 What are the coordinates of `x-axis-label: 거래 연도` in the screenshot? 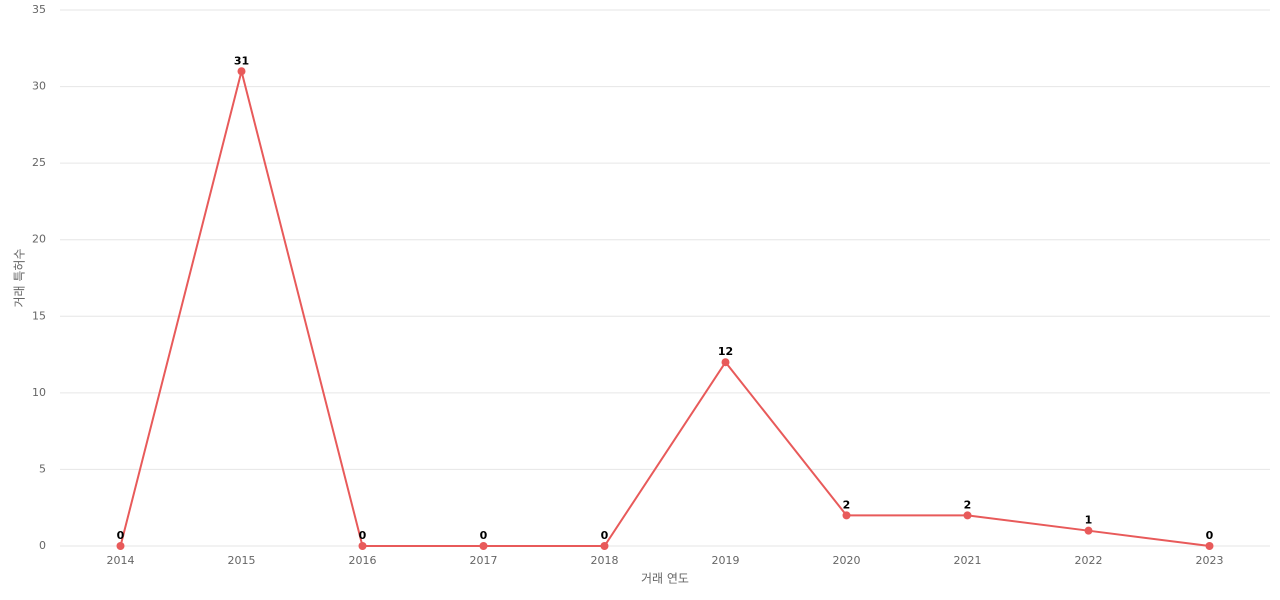 It's located at (665, 579).